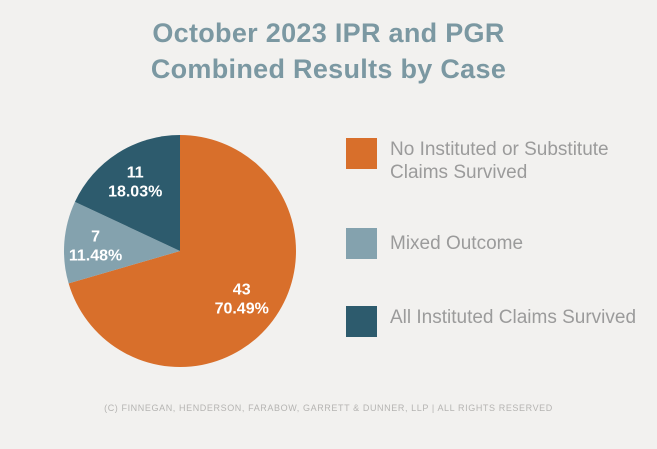  What do you see at coordinates (242, 308) in the screenshot?
I see `pie-slice-percent-label: 70.49%` at bounding box center [242, 308].